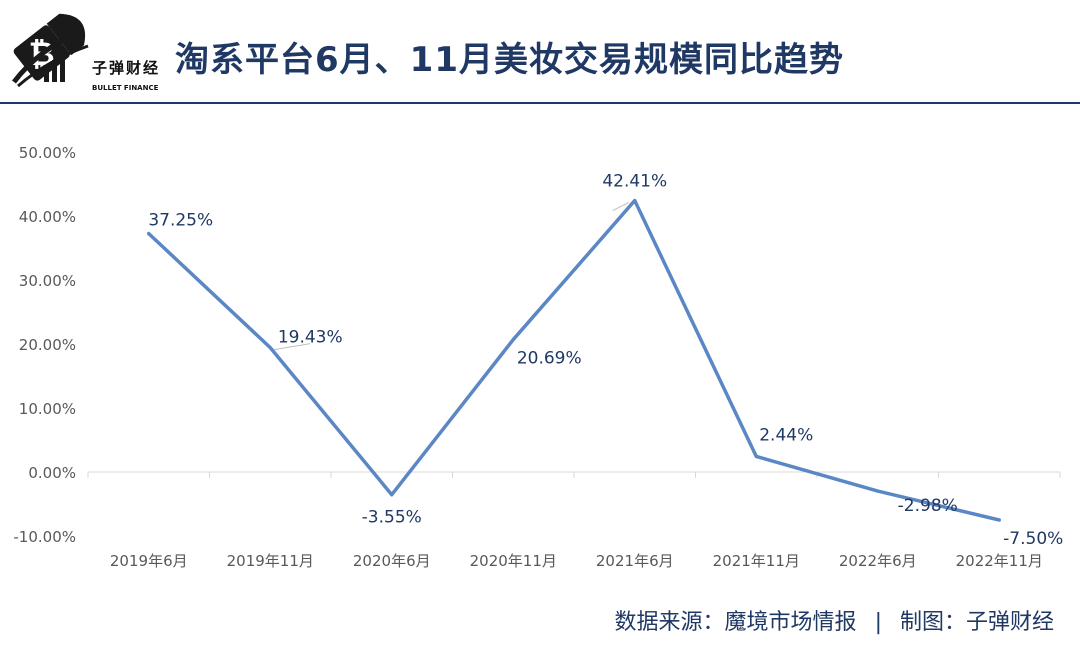 Image resolution: width=1080 pixels, height=651 pixels. Describe the element at coordinates (47, 153) in the screenshot. I see `y-tick-label: 50.00%` at that location.